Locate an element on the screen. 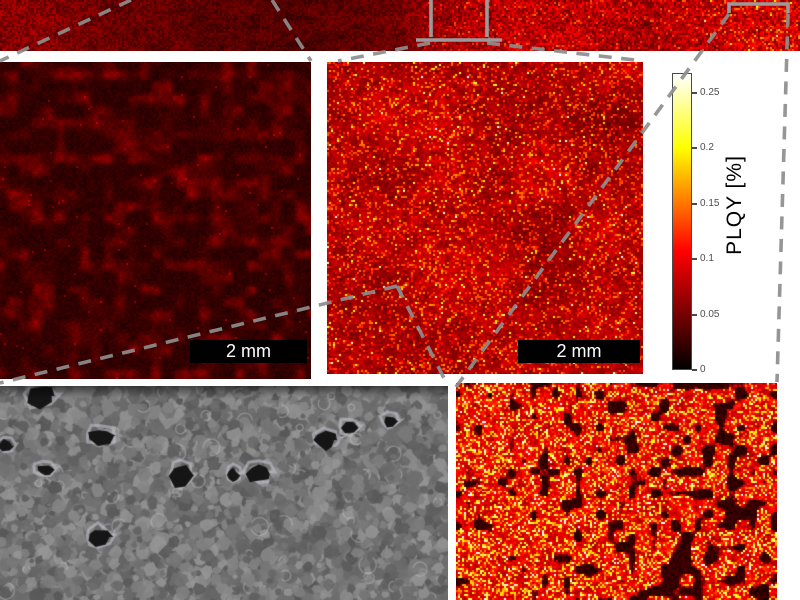  plqy-overview-strip-image is located at coordinates (400, 25).